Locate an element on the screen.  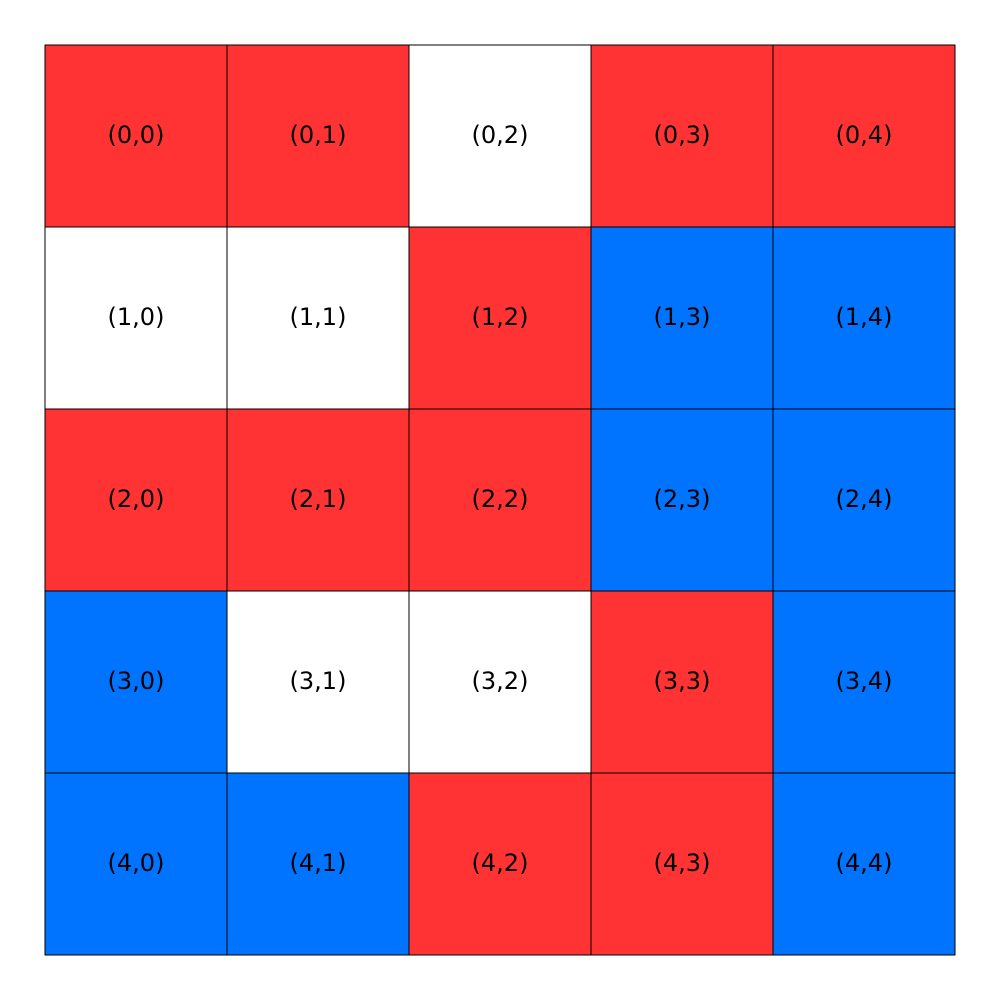
cell-label: (1,3) is located at coordinates (682, 317).